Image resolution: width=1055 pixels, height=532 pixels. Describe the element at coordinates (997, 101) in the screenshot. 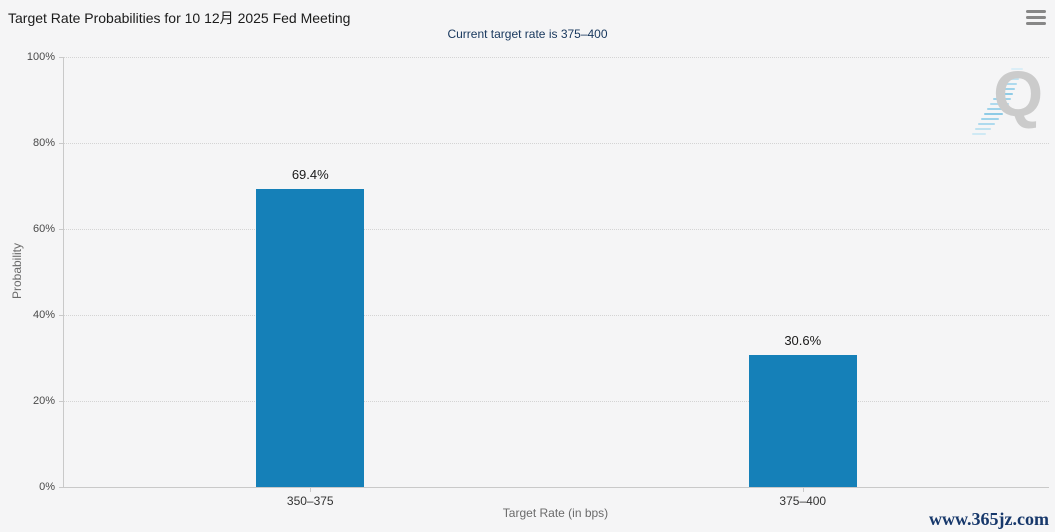

I see `logo-hatch-icon` at that location.